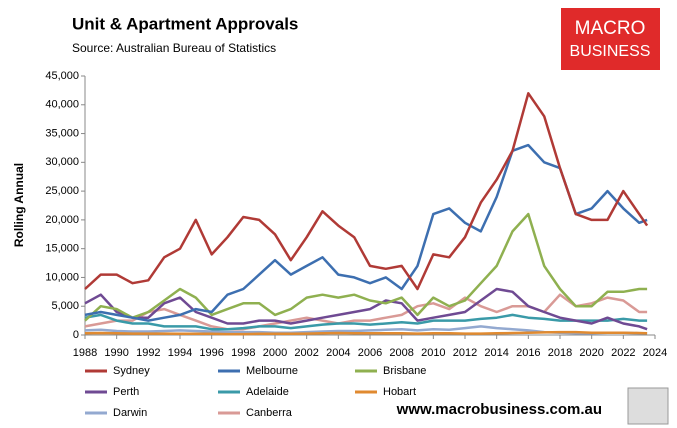 The image size is (677, 428). I want to click on y-tick-label: 25,000, so click(62, 191).